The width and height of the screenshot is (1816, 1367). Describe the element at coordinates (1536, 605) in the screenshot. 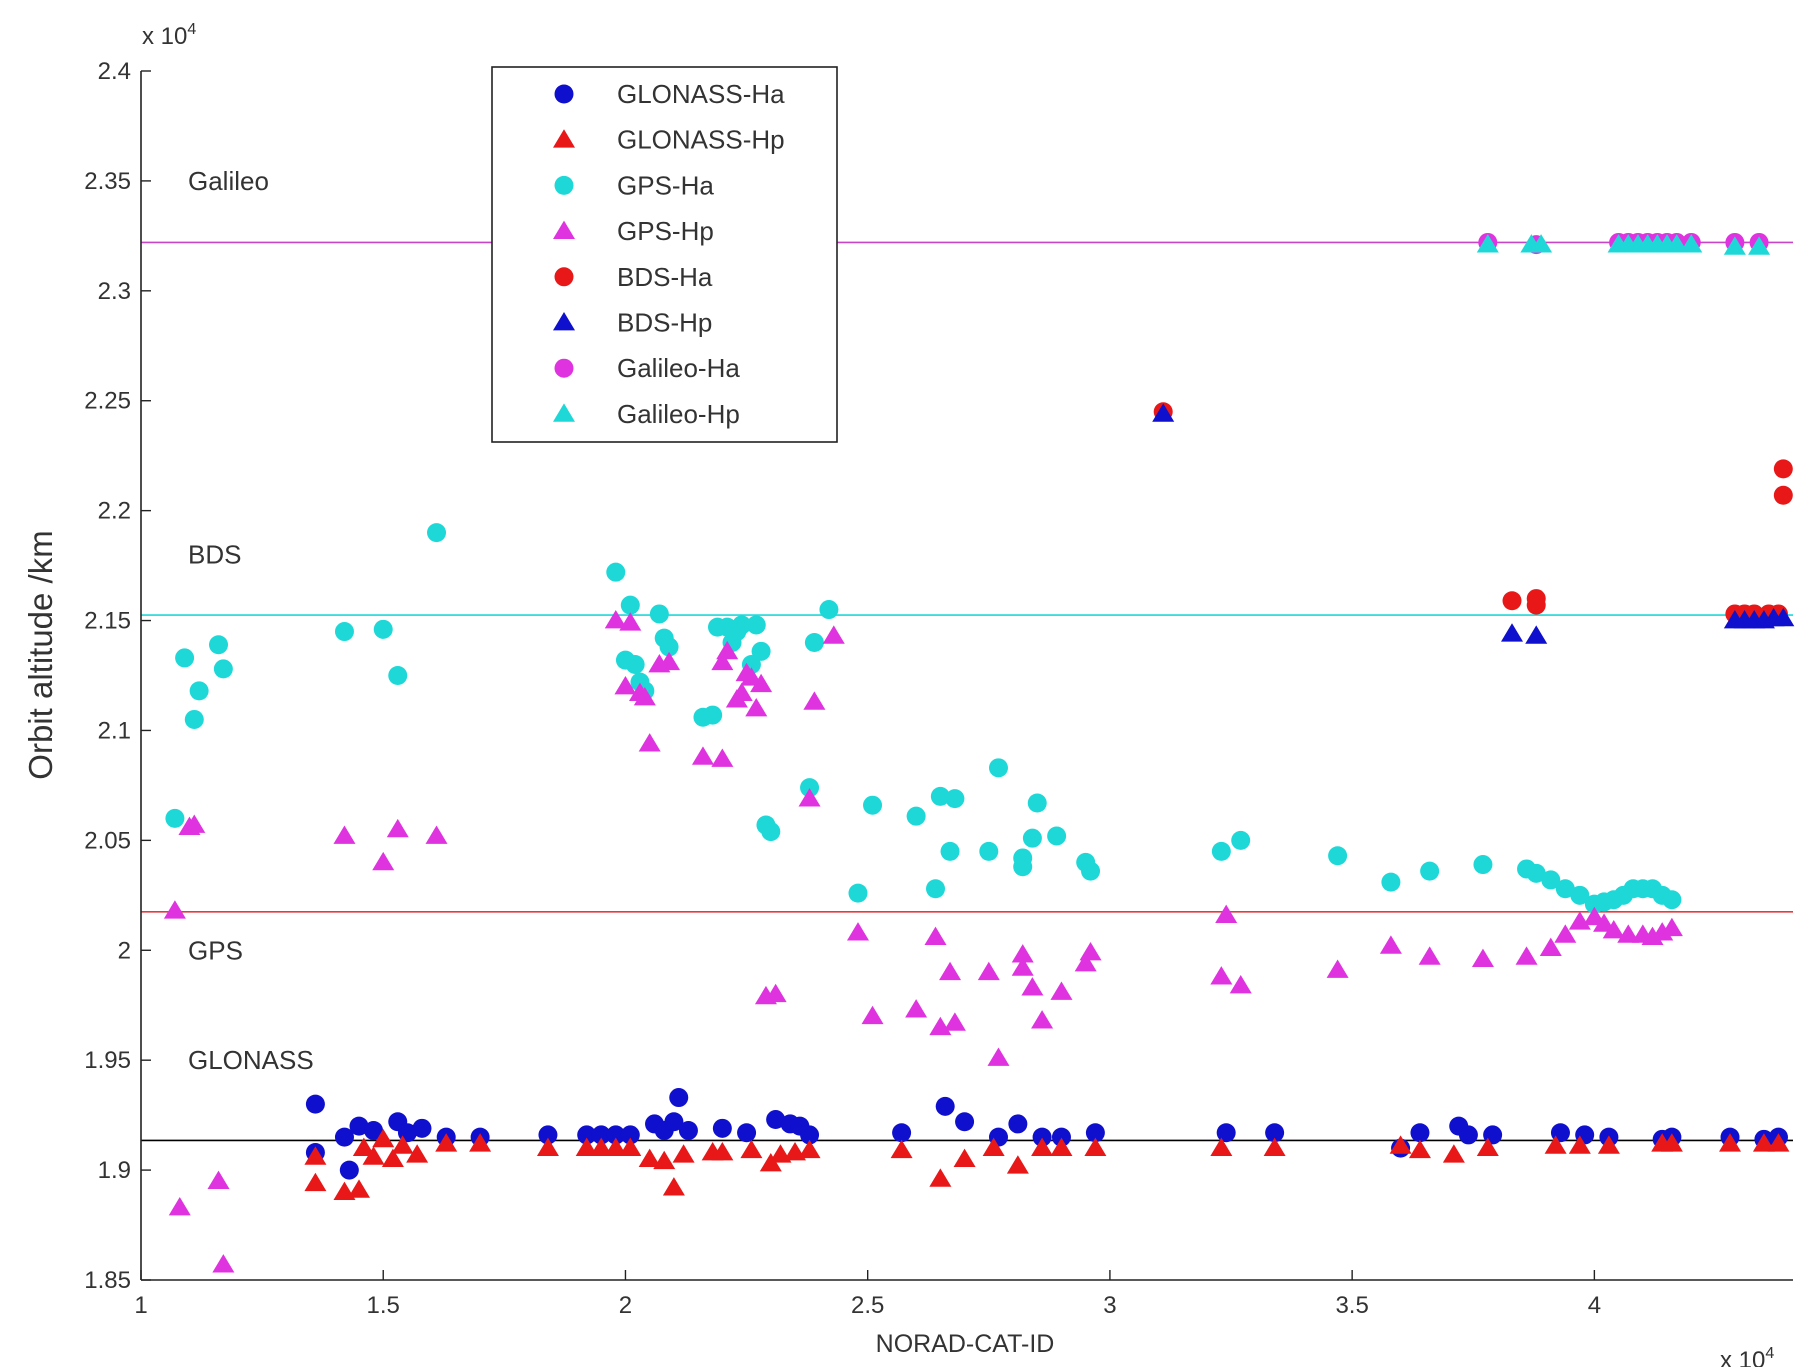

I see `data-point-bds-ha` at that location.